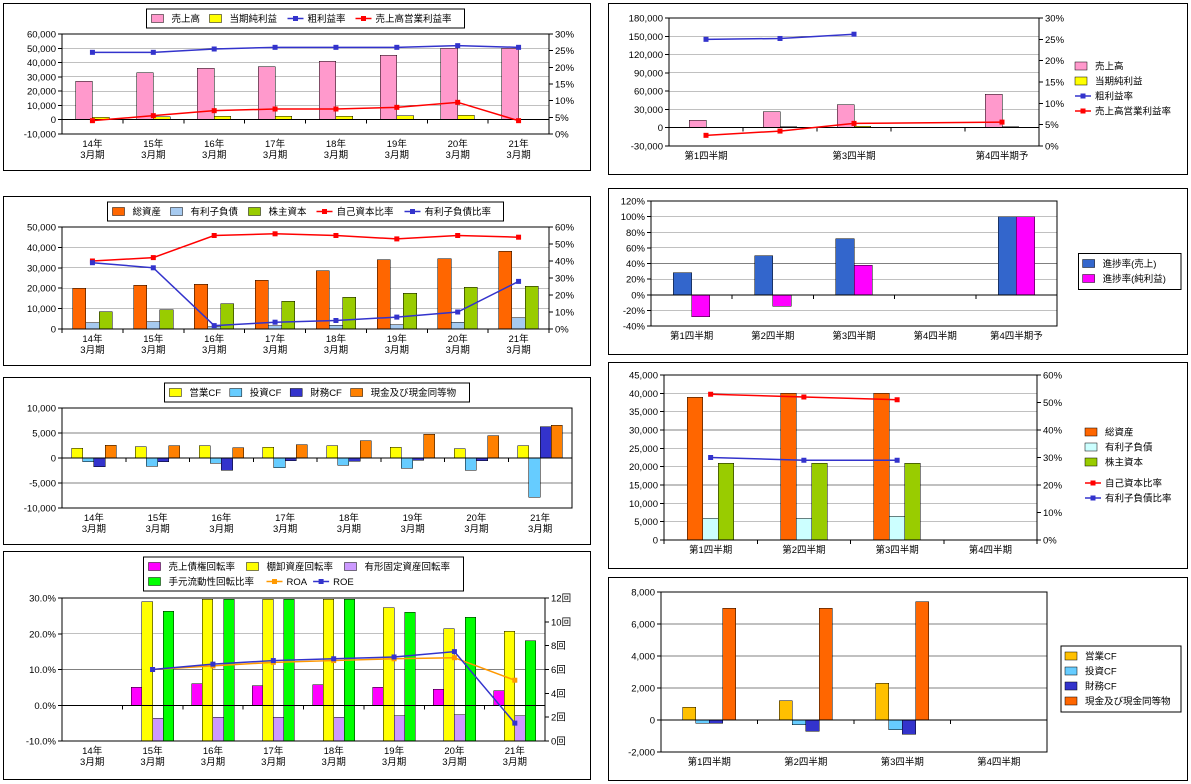 Image resolution: width=1191 pixels, height=784 pixels. What do you see at coordinates (854, 128) in the screenshot?
I see `line-series-売上高営業利益率` at bounding box center [854, 128].